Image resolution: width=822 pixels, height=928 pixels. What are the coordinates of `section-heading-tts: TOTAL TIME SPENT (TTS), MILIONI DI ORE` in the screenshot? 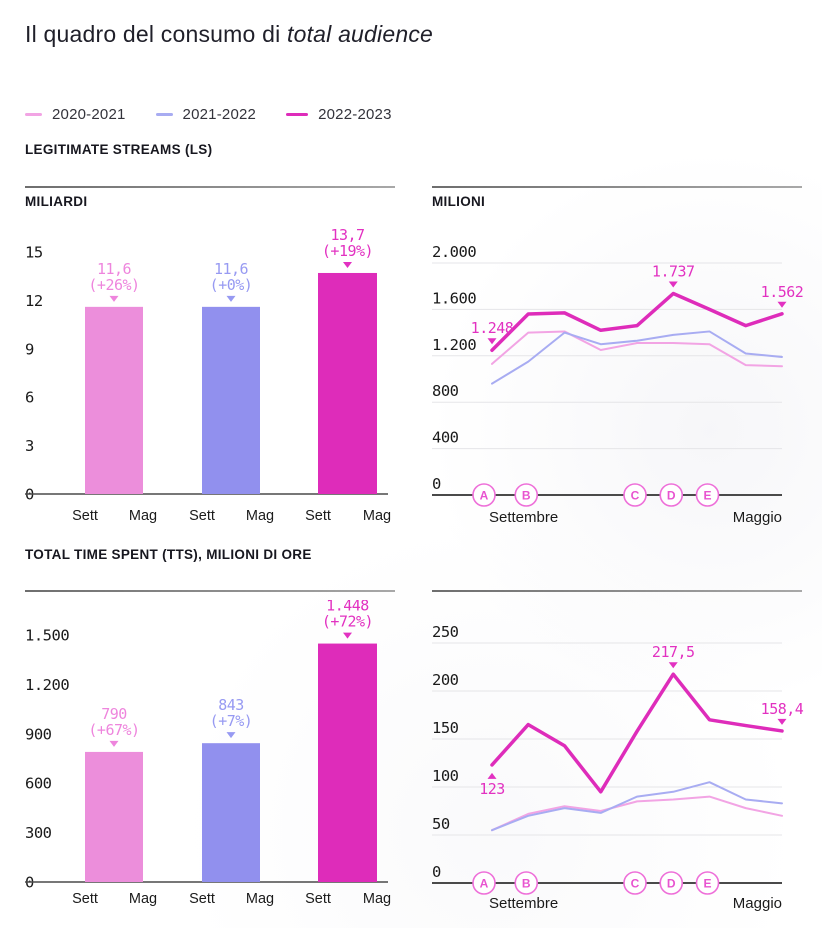 It's located at (168, 554).